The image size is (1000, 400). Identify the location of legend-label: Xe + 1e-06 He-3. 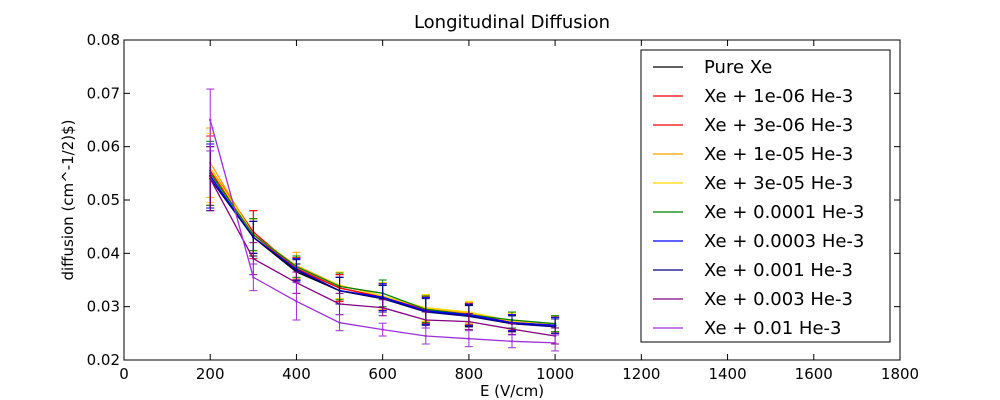
(778, 96).